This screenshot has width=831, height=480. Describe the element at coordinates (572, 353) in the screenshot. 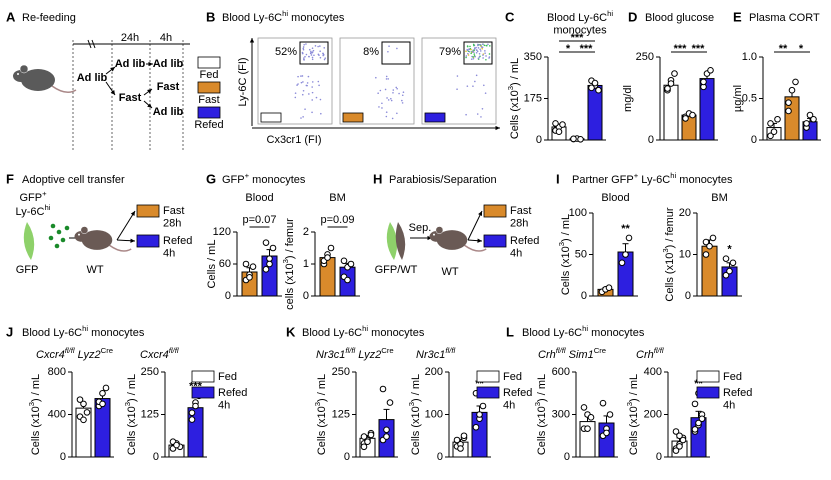

I see `chart-title: Crhfl/fl Sim1Cre` at that location.